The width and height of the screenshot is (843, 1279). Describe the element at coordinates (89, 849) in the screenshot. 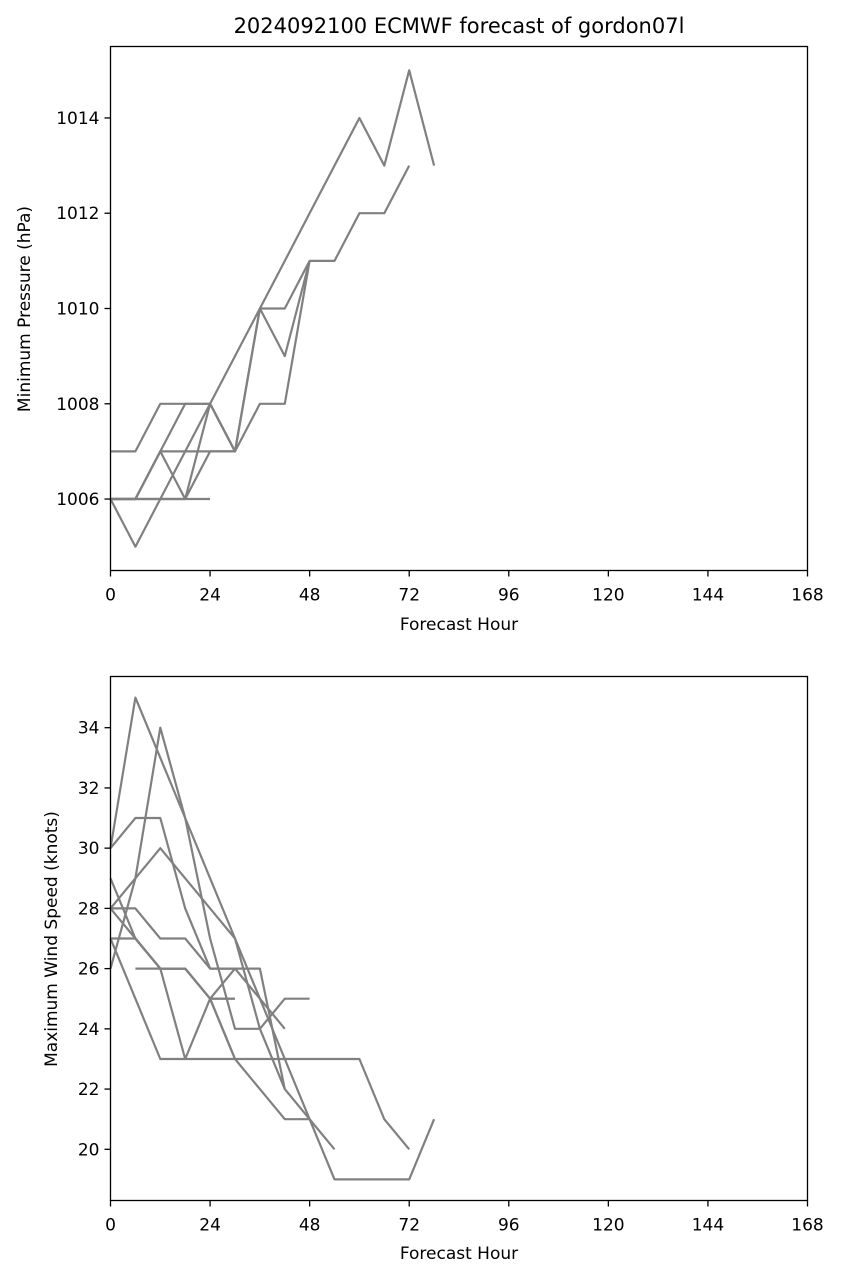

I see `wind-y-tick-label: 30` at that location.